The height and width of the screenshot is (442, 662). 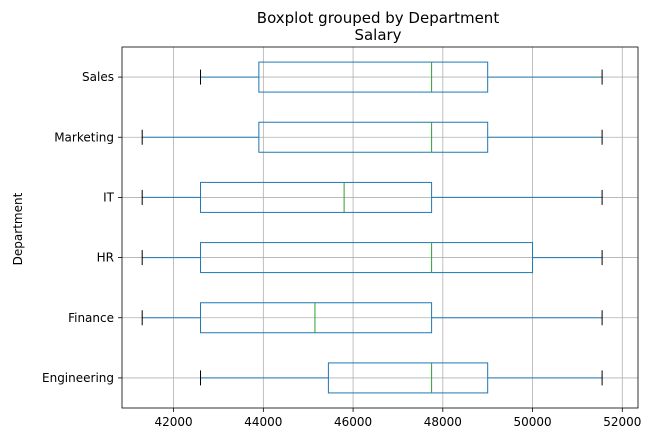 What do you see at coordinates (91, 318) in the screenshot?
I see `y-tick-label: Finance` at bounding box center [91, 318].